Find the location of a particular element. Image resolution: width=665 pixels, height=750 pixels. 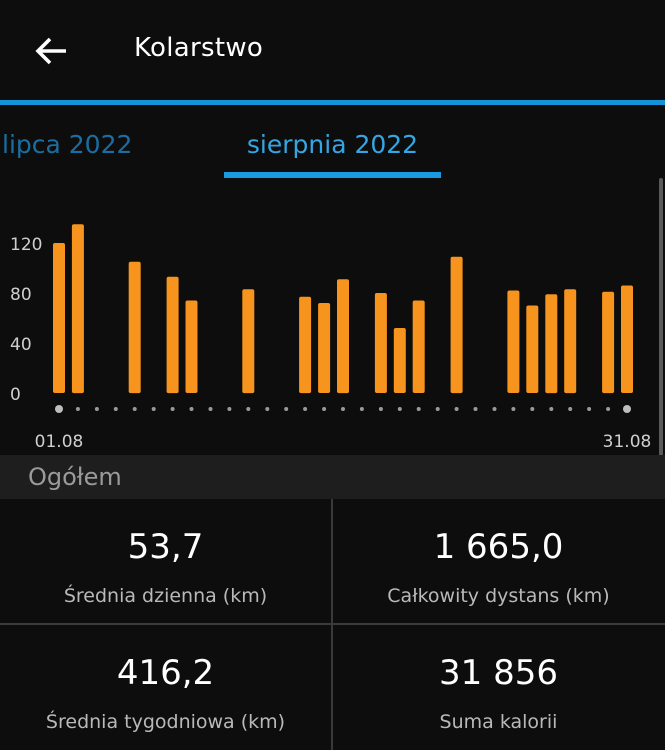

stat-label: Średnia tygodniowa (km) is located at coordinates (165, 722).